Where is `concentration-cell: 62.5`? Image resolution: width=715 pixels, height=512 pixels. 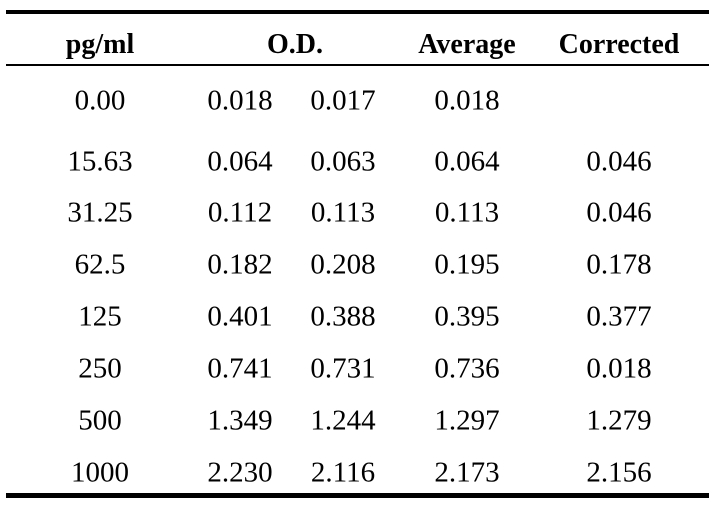
concentration-cell: 62.5 is located at coordinates (100, 264).